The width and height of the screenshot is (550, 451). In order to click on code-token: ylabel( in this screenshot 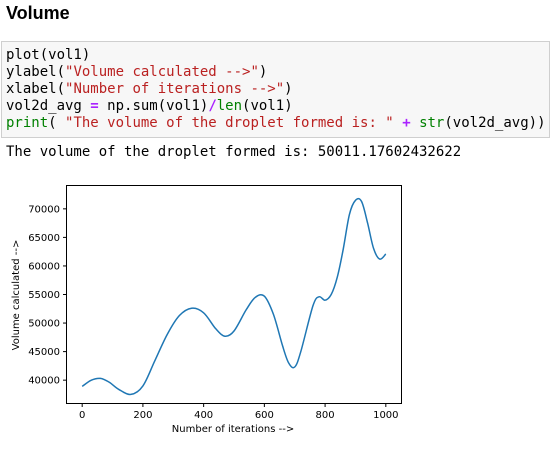, I will do `click(36, 72)`.